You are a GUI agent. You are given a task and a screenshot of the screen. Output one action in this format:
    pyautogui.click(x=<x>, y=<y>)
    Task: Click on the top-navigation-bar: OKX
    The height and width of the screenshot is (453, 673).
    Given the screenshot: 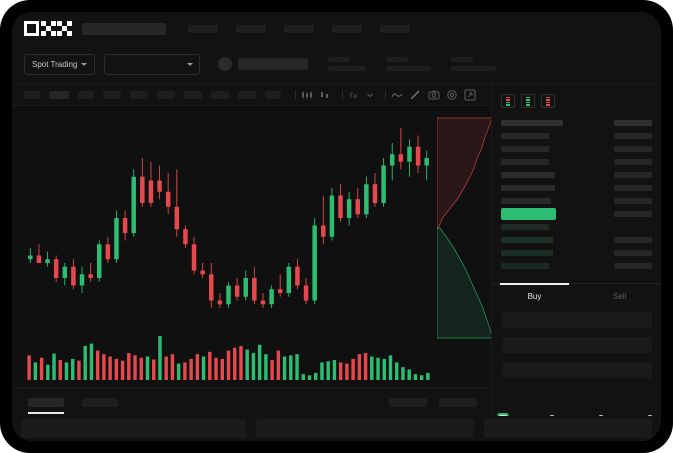 What is the action you would take?
    pyautogui.click(x=336, y=28)
    